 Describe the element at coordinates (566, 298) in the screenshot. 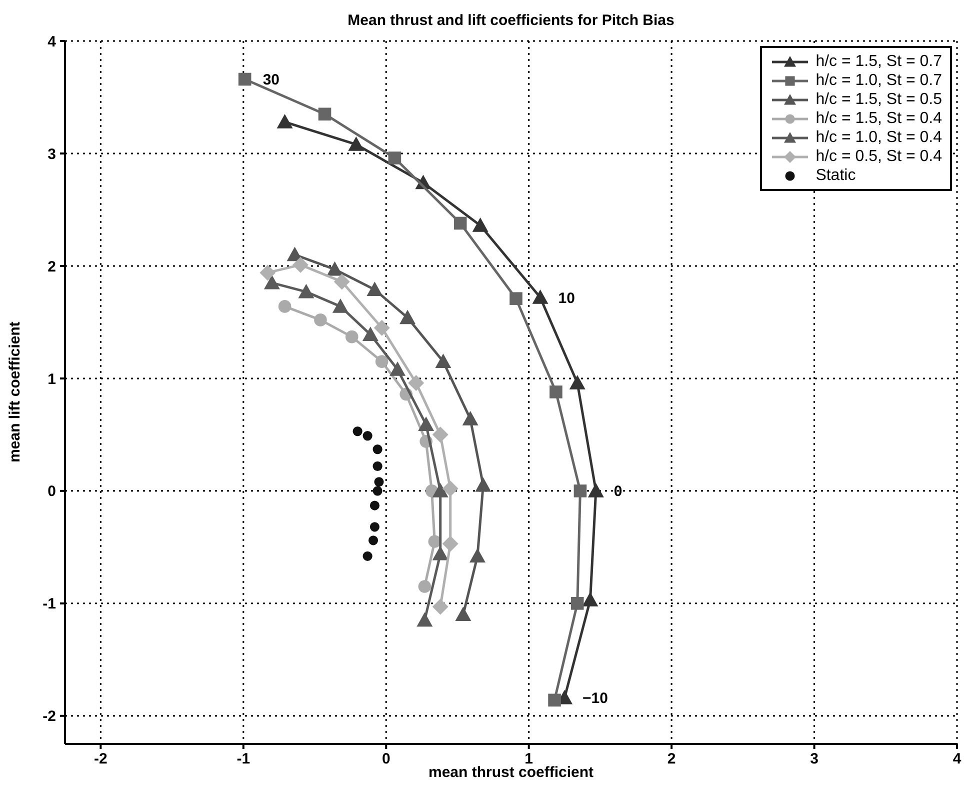

I see `annotation: 10` at that location.